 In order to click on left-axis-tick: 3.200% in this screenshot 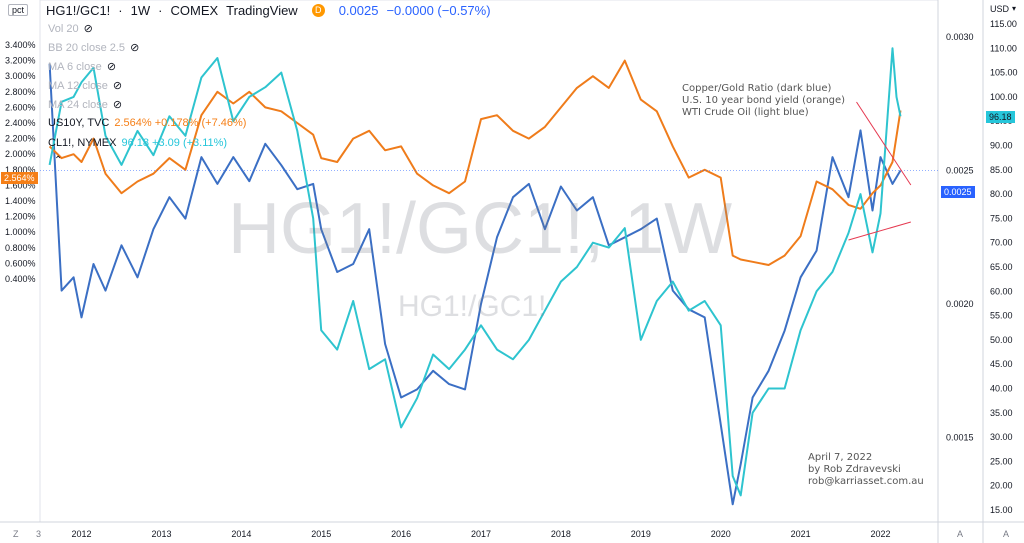, I will do `click(20, 61)`.